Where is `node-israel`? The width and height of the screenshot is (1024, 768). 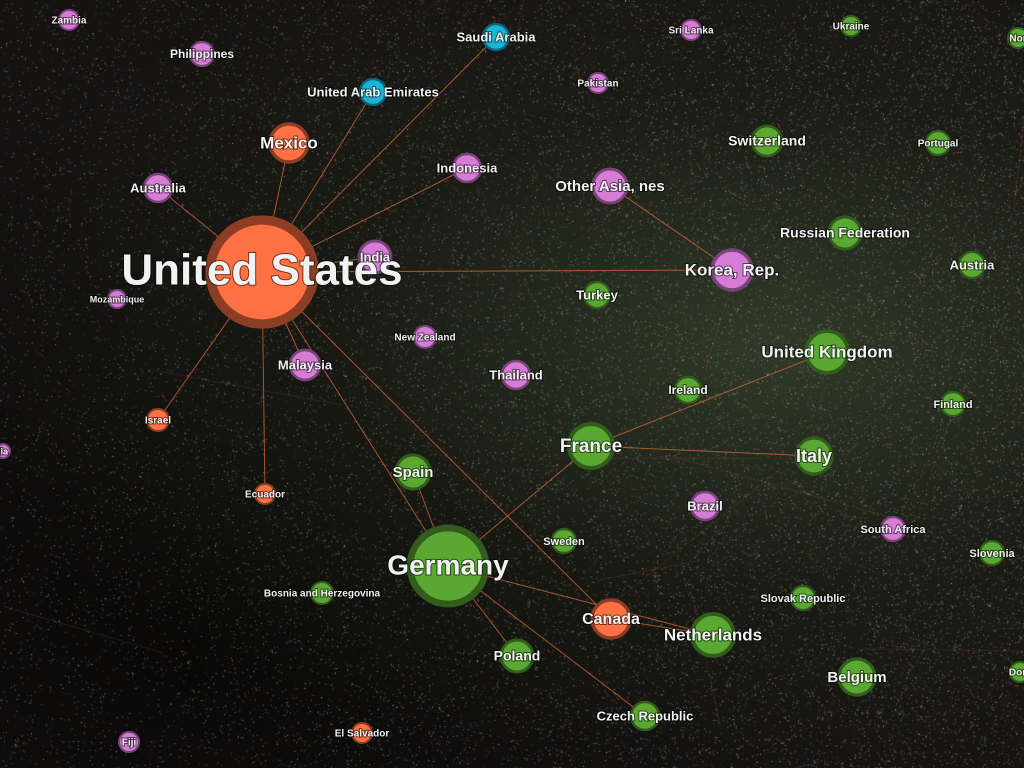 node-israel is located at coordinates (158, 420).